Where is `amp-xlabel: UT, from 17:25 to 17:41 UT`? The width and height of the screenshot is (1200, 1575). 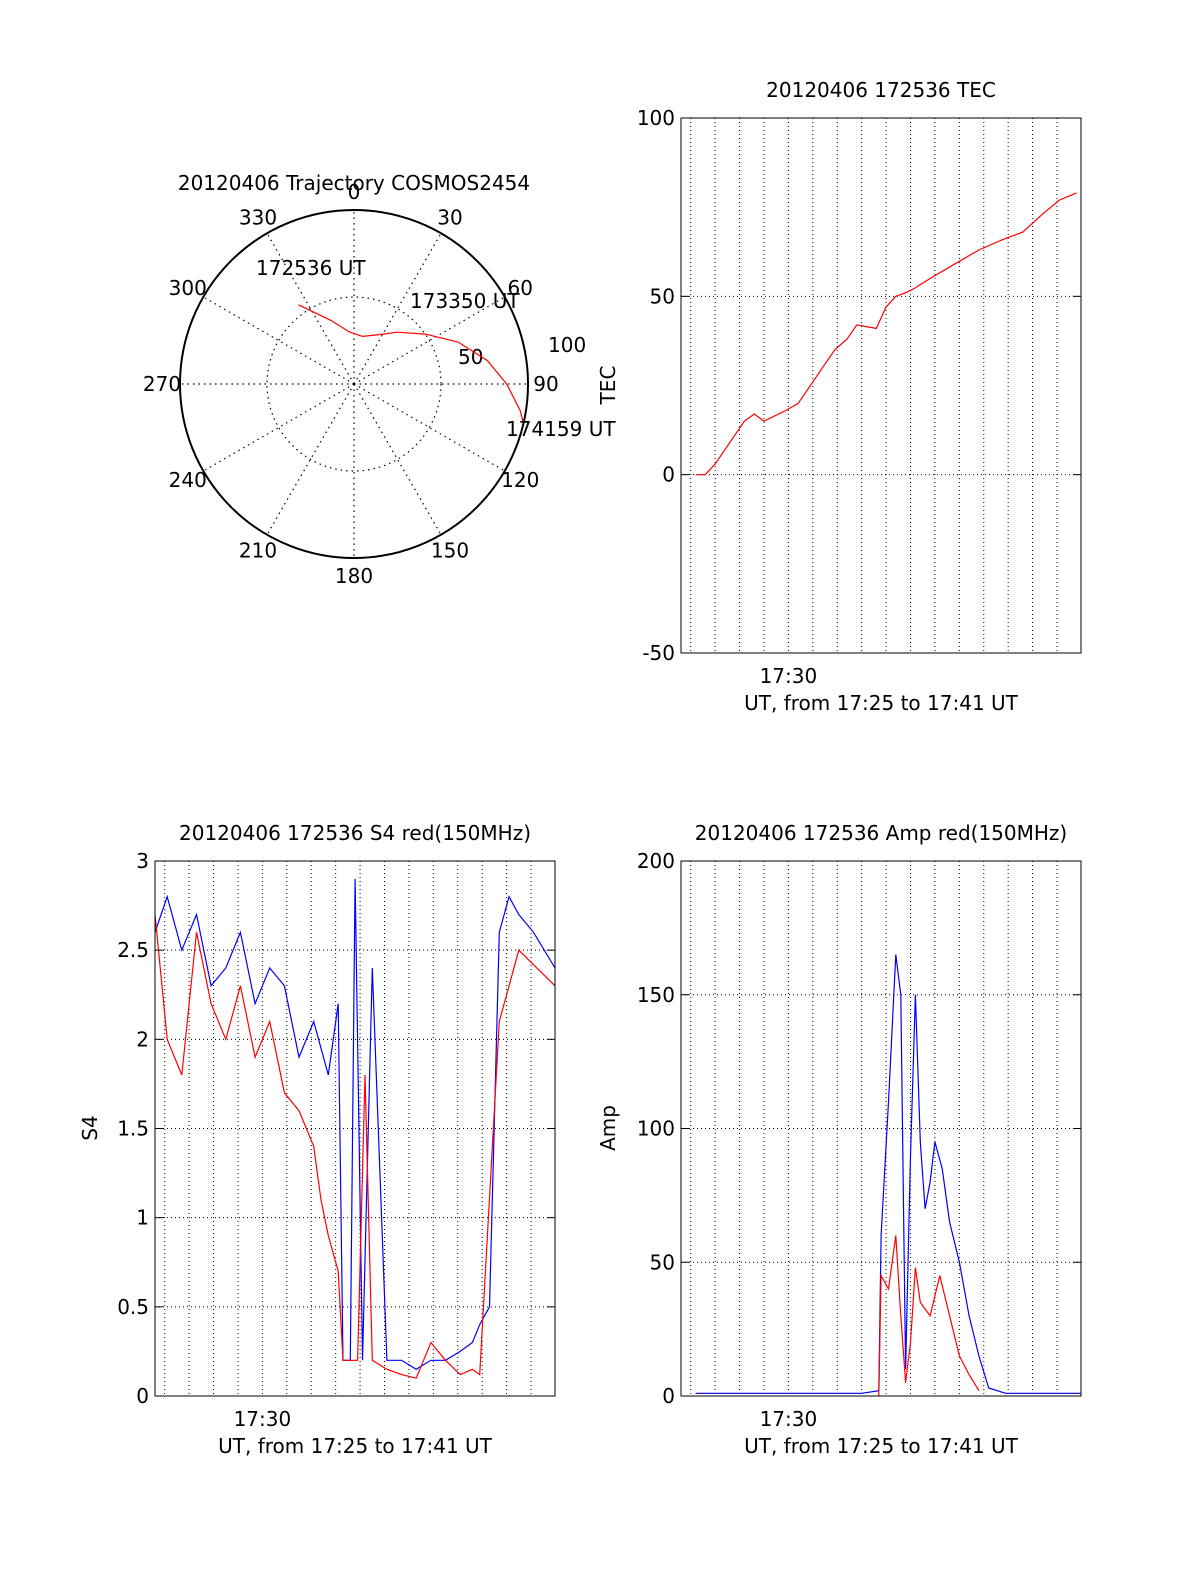
amp-xlabel: UT, from 17:25 to 17:41 UT is located at coordinates (881, 1446).